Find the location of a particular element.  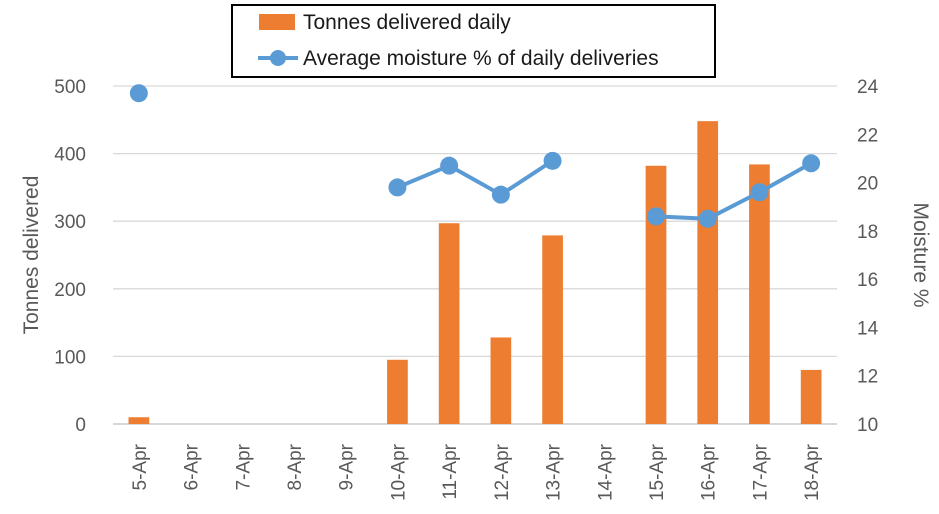

x-tick-label: 17-Apr is located at coordinates (760, 472).